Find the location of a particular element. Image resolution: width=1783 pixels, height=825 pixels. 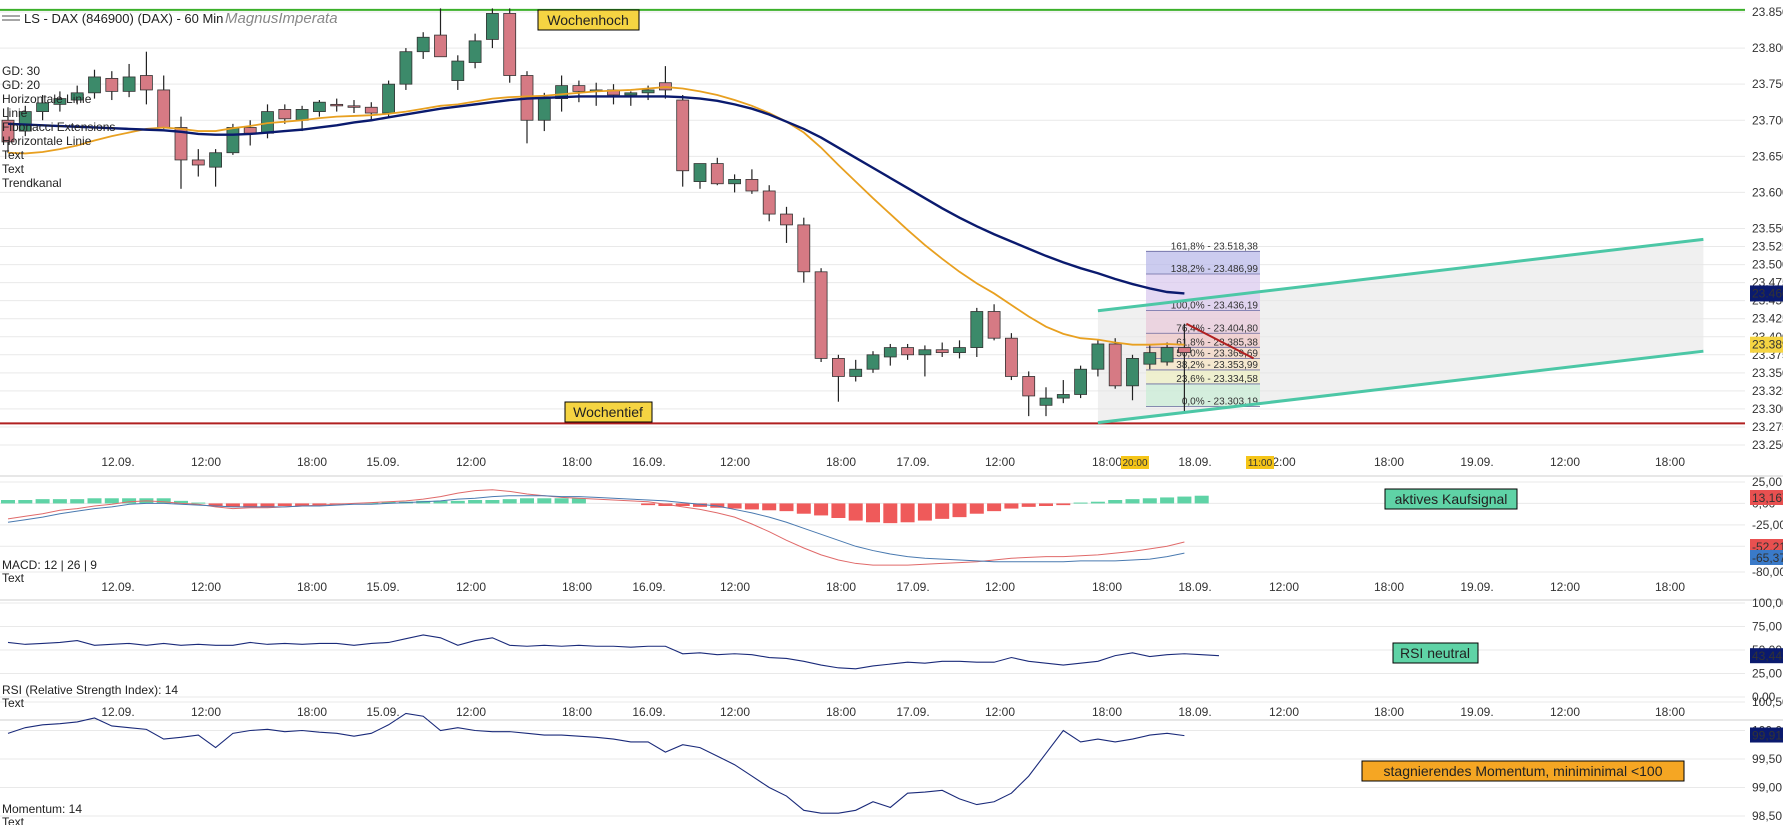

price-tick-label: 23.300 is located at coordinates (1767, 409).